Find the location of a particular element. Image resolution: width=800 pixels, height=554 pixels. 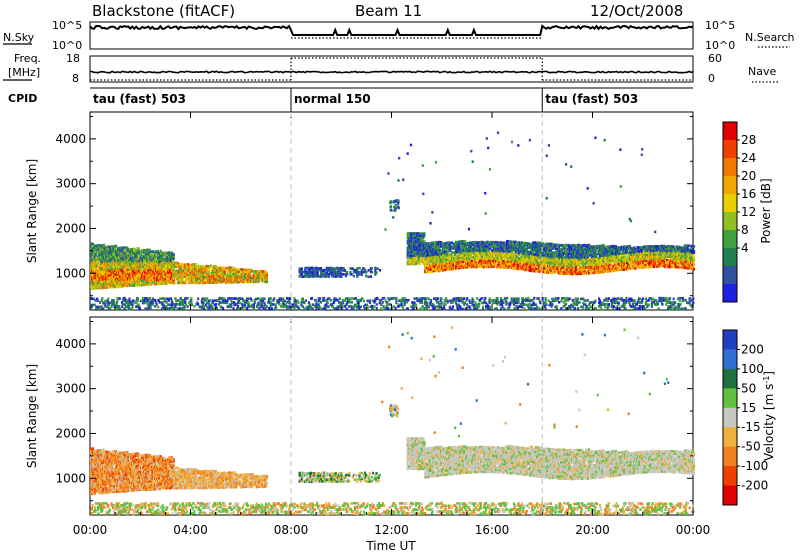

x-tick-label: 16:00 is located at coordinates (492, 530).